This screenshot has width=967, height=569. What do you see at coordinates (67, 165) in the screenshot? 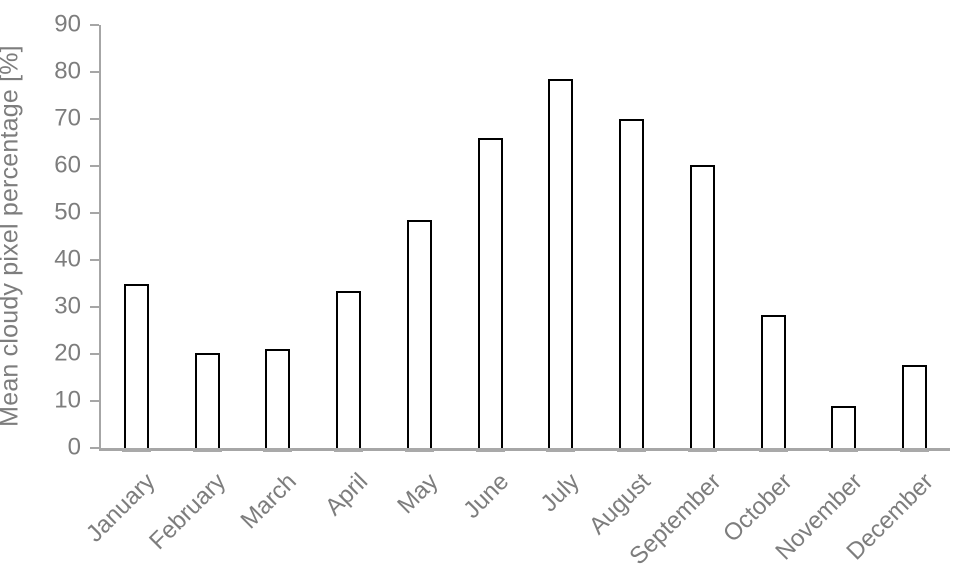
I see `y-axis-tick-label: 60` at bounding box center [67, 165].